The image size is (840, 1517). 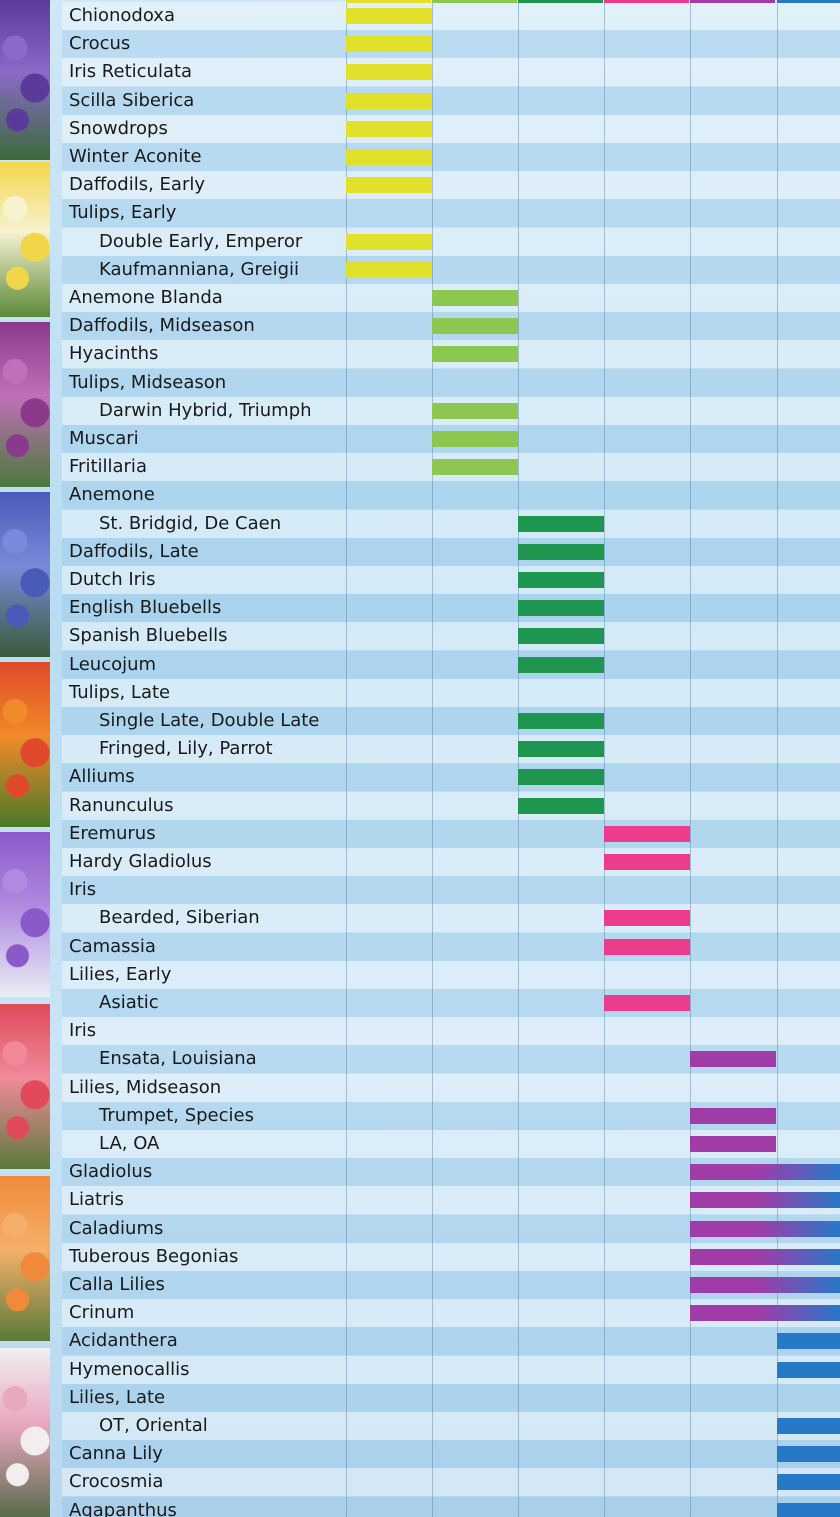 What do you see at coordinates (25, 914) in the screenshot?
I see `allium-photo` at bounding box center [25, 914].